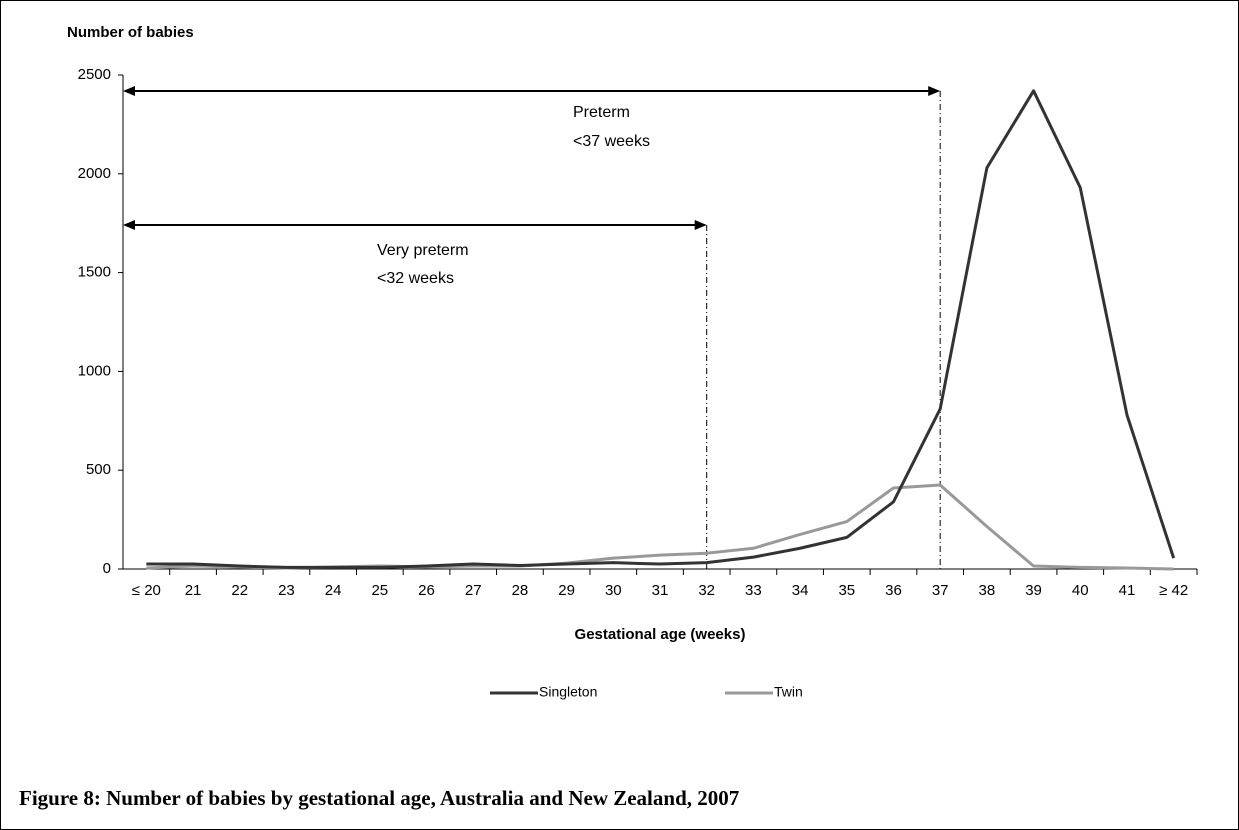 Image resolution: width=1239 pixels, height=830 pixels. I want to click on x-tick-label: 41, so click(1127, 590).